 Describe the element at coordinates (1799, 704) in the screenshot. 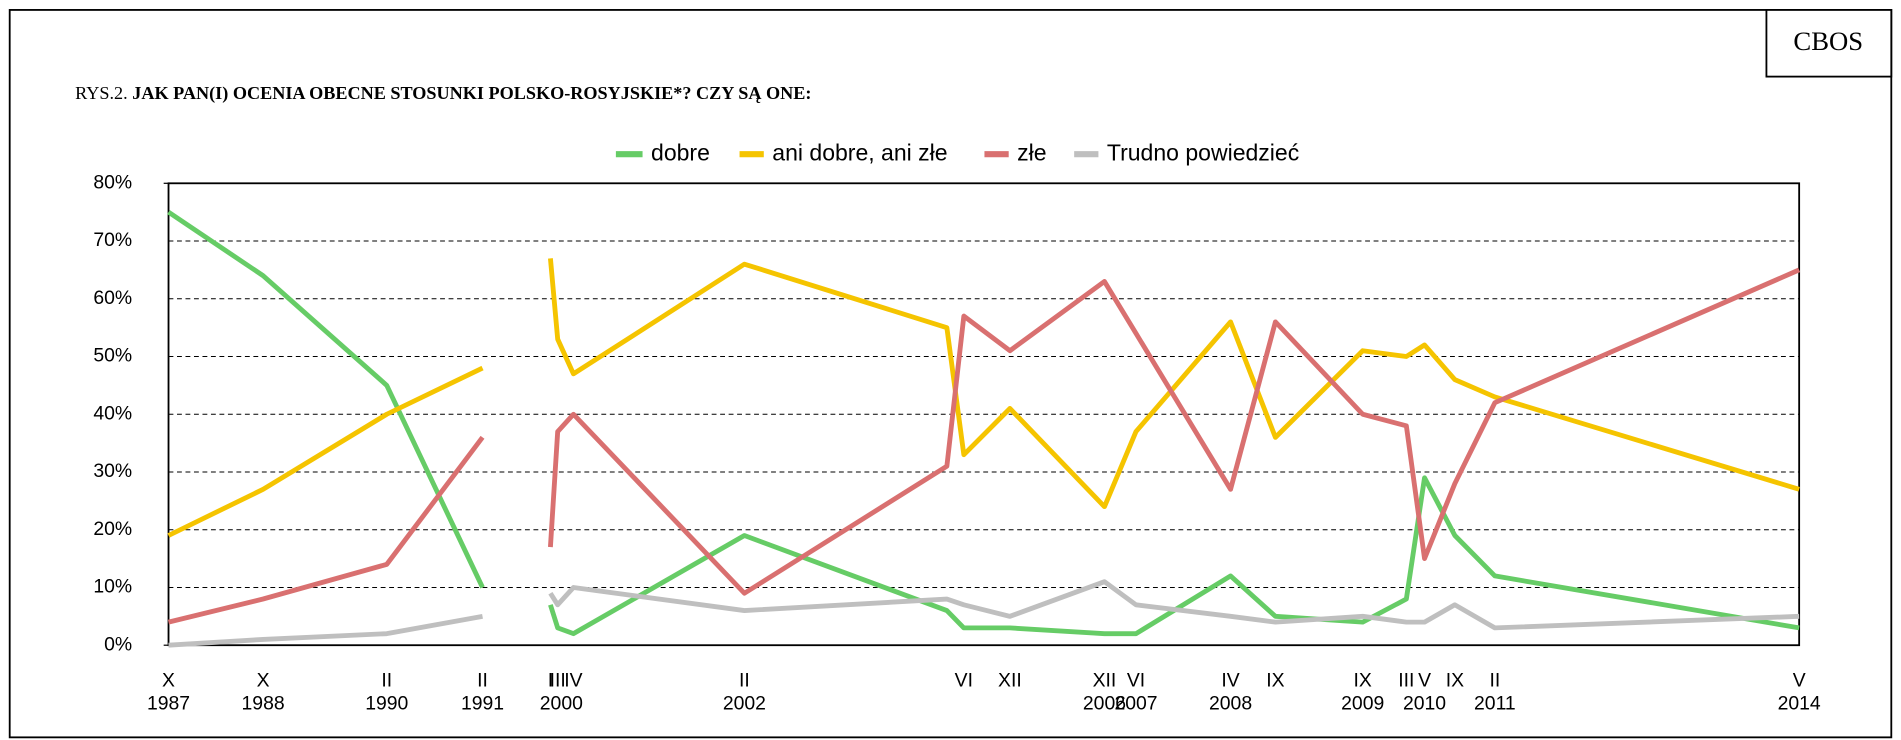

I see `x-tick-year: 2014` at that location.